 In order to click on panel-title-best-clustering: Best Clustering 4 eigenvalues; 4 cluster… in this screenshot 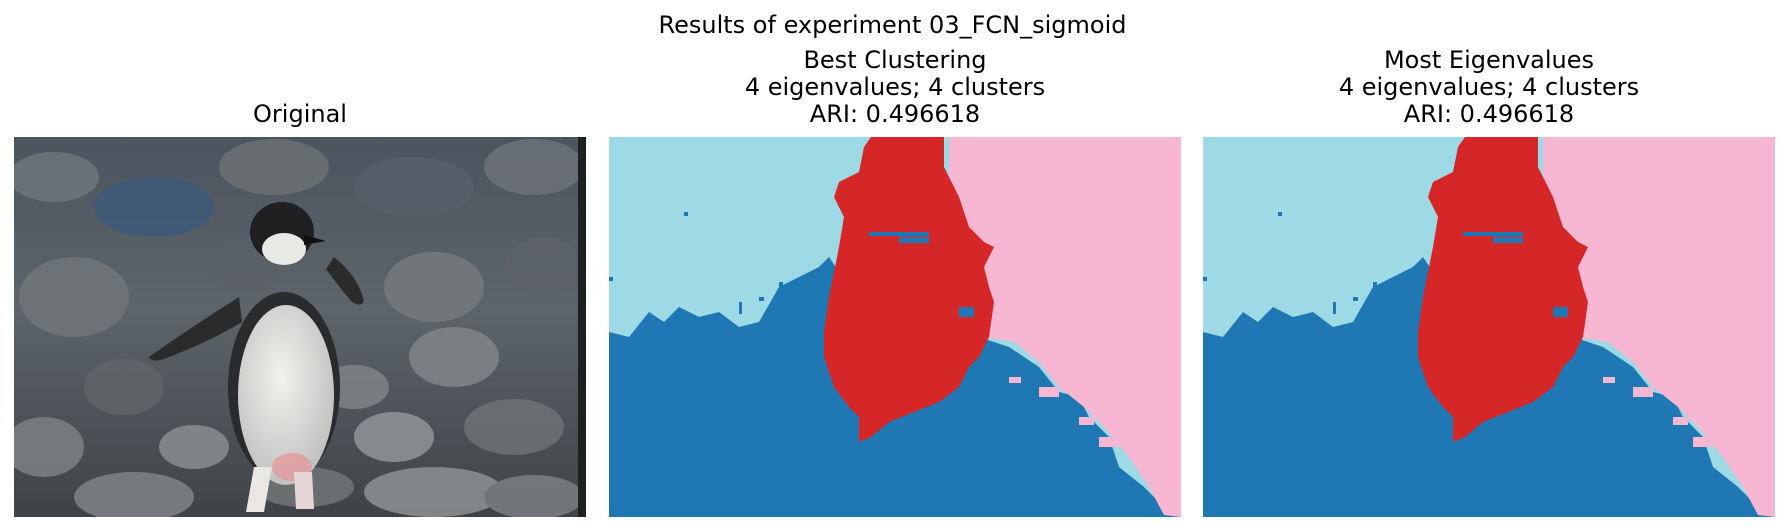, I will do `click(895, 87)`.